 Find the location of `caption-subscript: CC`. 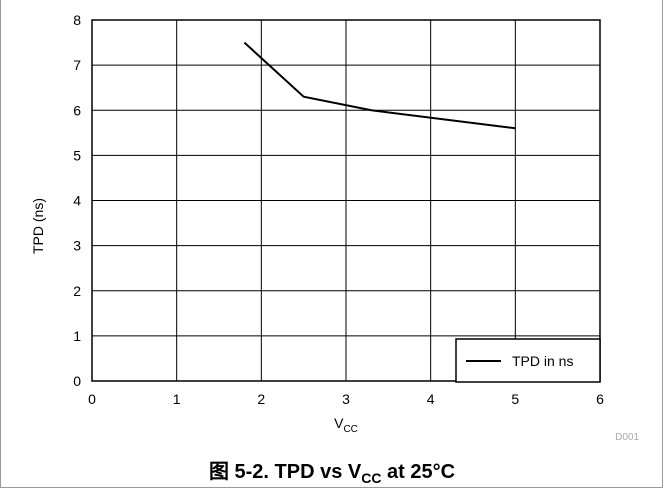

caption-subscript: CC is located at coordinates (371, 478).